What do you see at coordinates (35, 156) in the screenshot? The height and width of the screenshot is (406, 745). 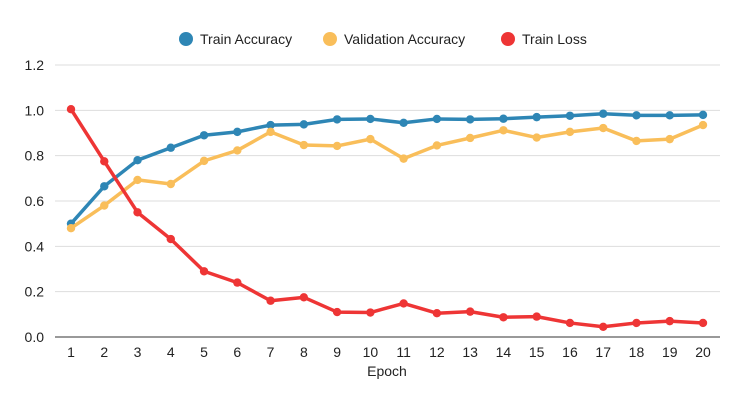 I see `y-tick-label: 0.8` at bounding box center [35, 156].